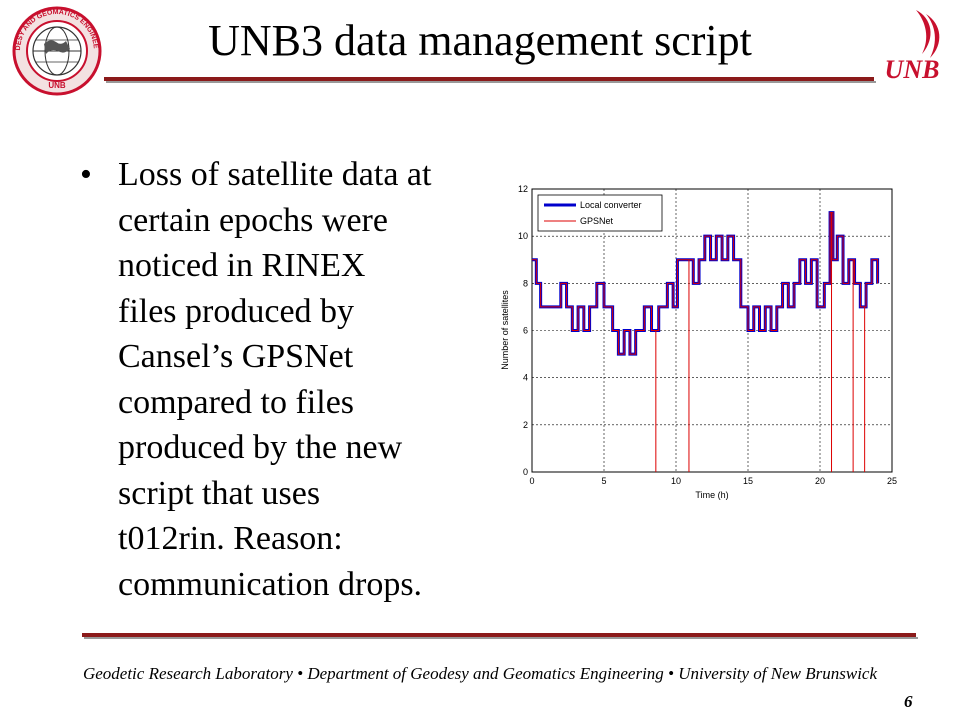  What do you see at coordinates (55, 51) in the screenshot?
I see `geodesy-seal-logo: GEODESY AND GEOMATICS ENGINEERING UNB` at bounding box center [55, 51].